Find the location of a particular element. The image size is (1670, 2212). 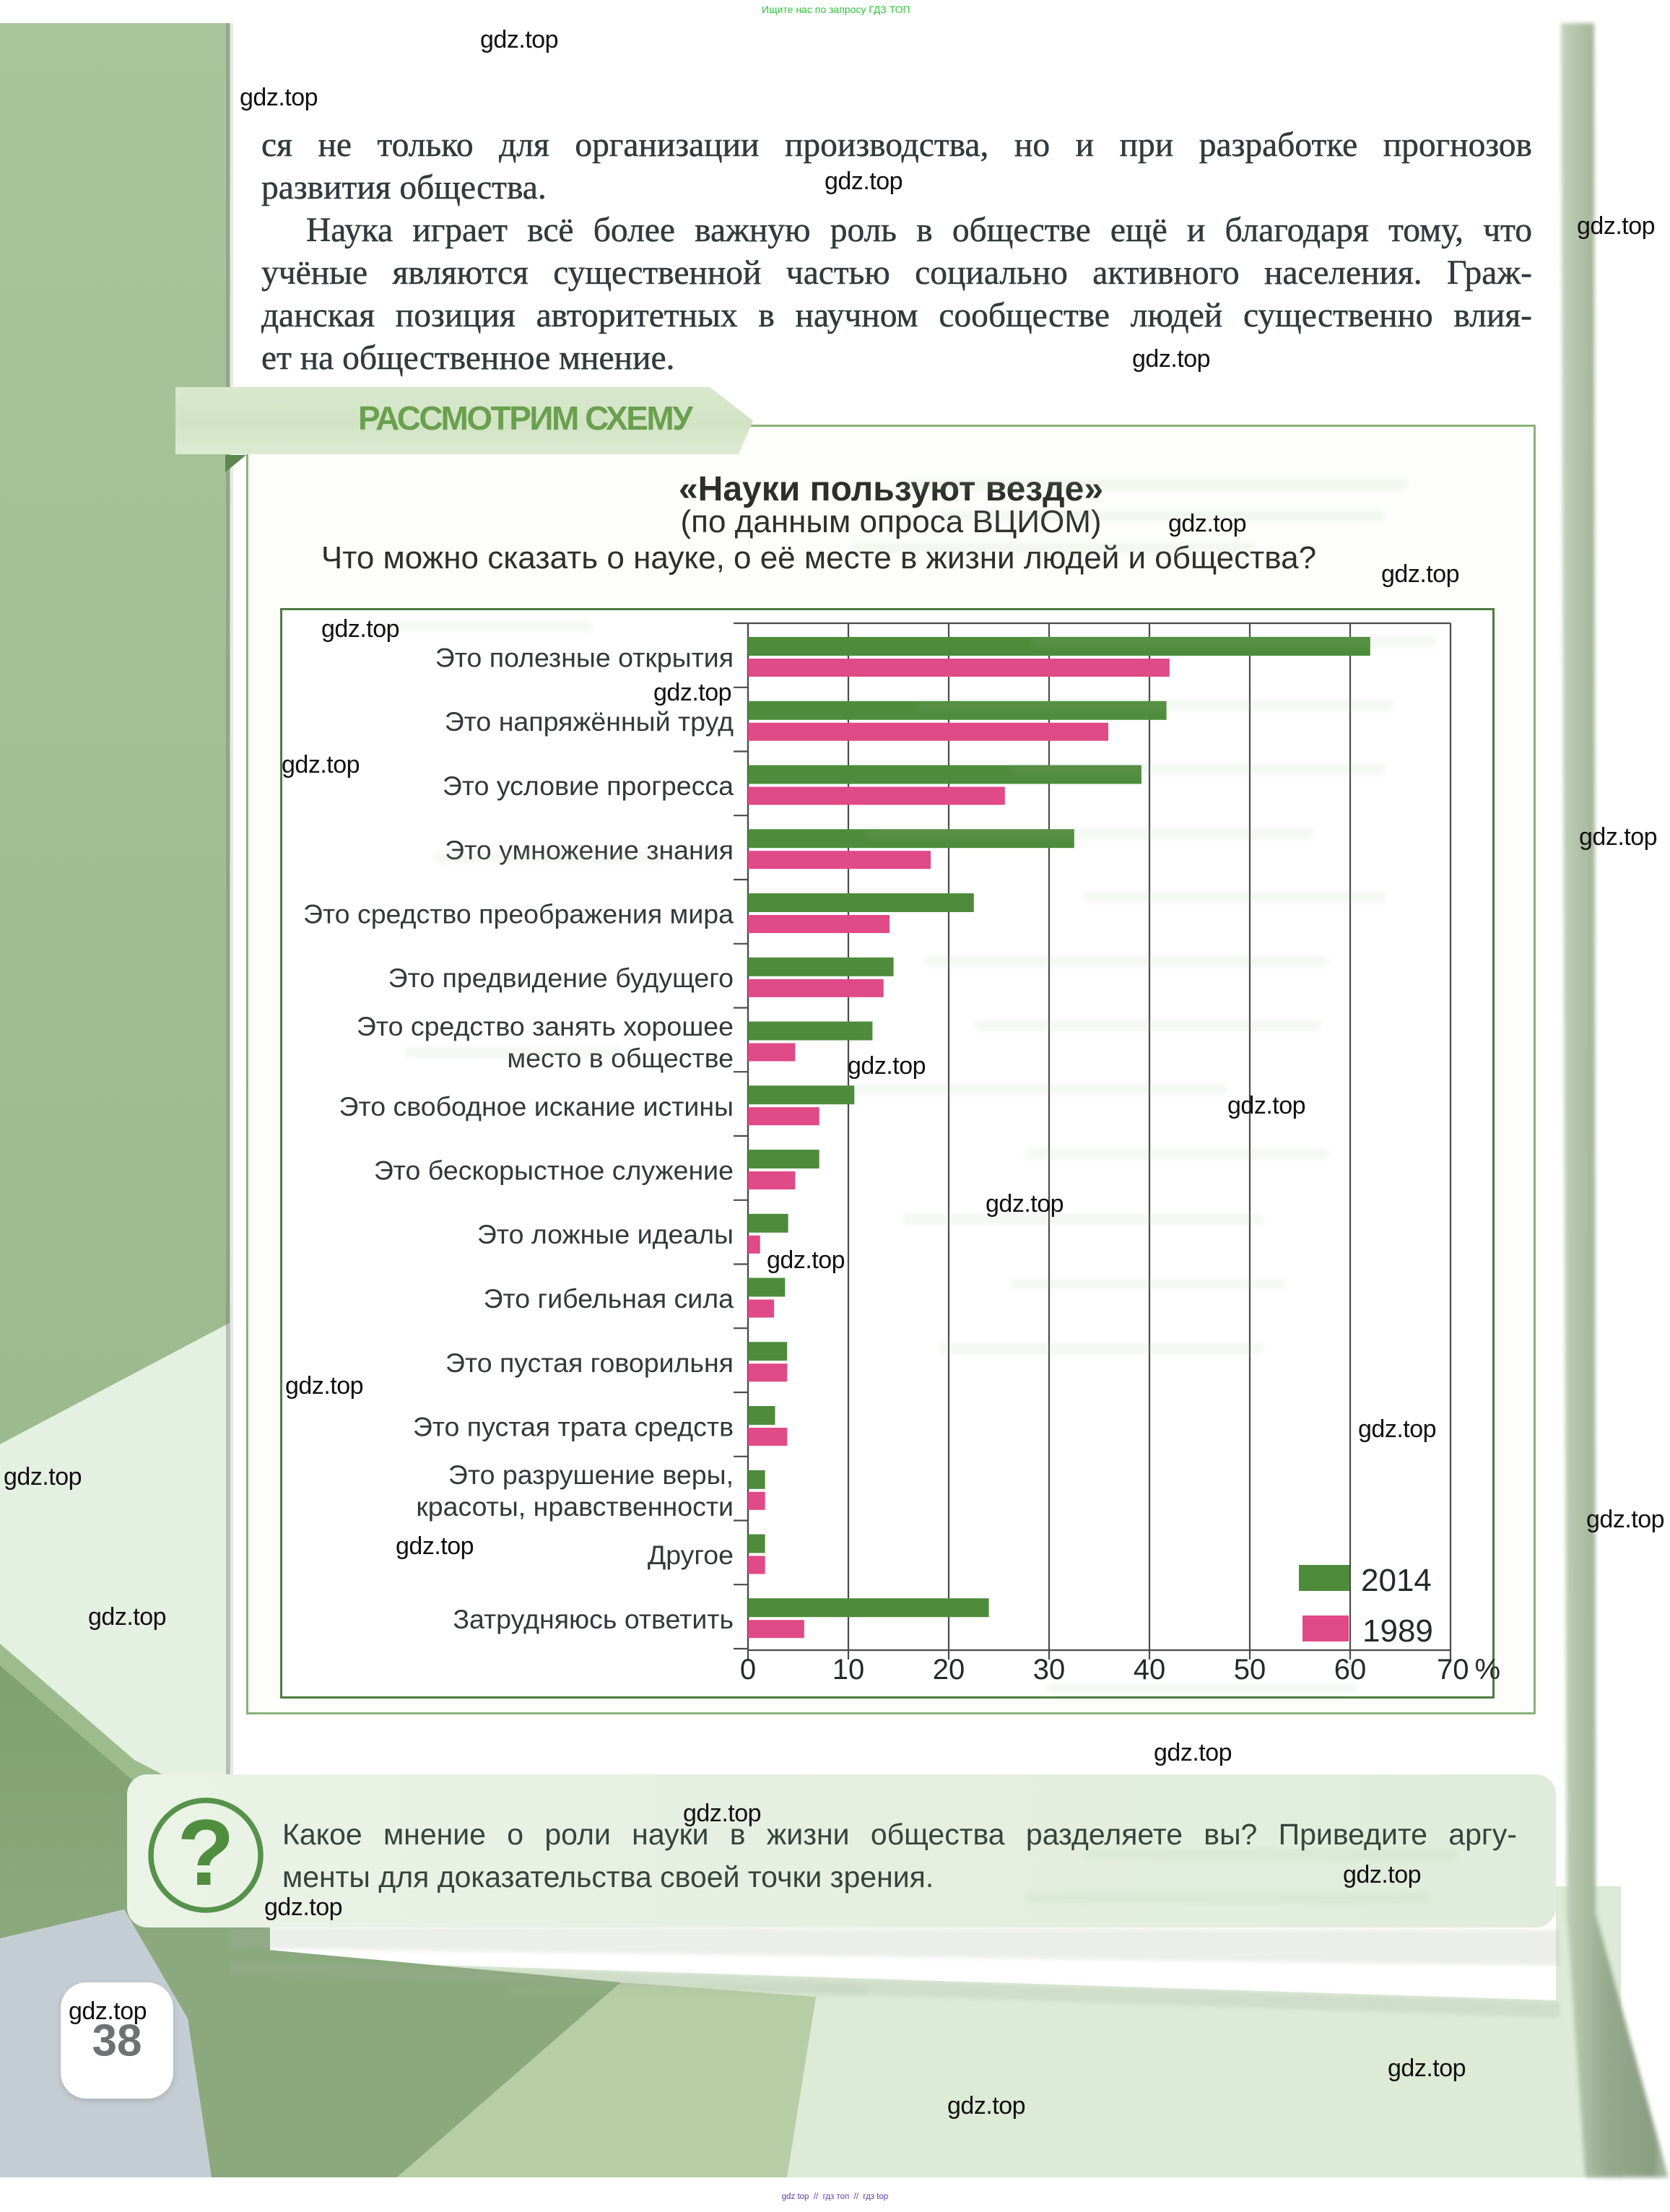

svg-text: 70 % is located at coordinates (1468, 1670).